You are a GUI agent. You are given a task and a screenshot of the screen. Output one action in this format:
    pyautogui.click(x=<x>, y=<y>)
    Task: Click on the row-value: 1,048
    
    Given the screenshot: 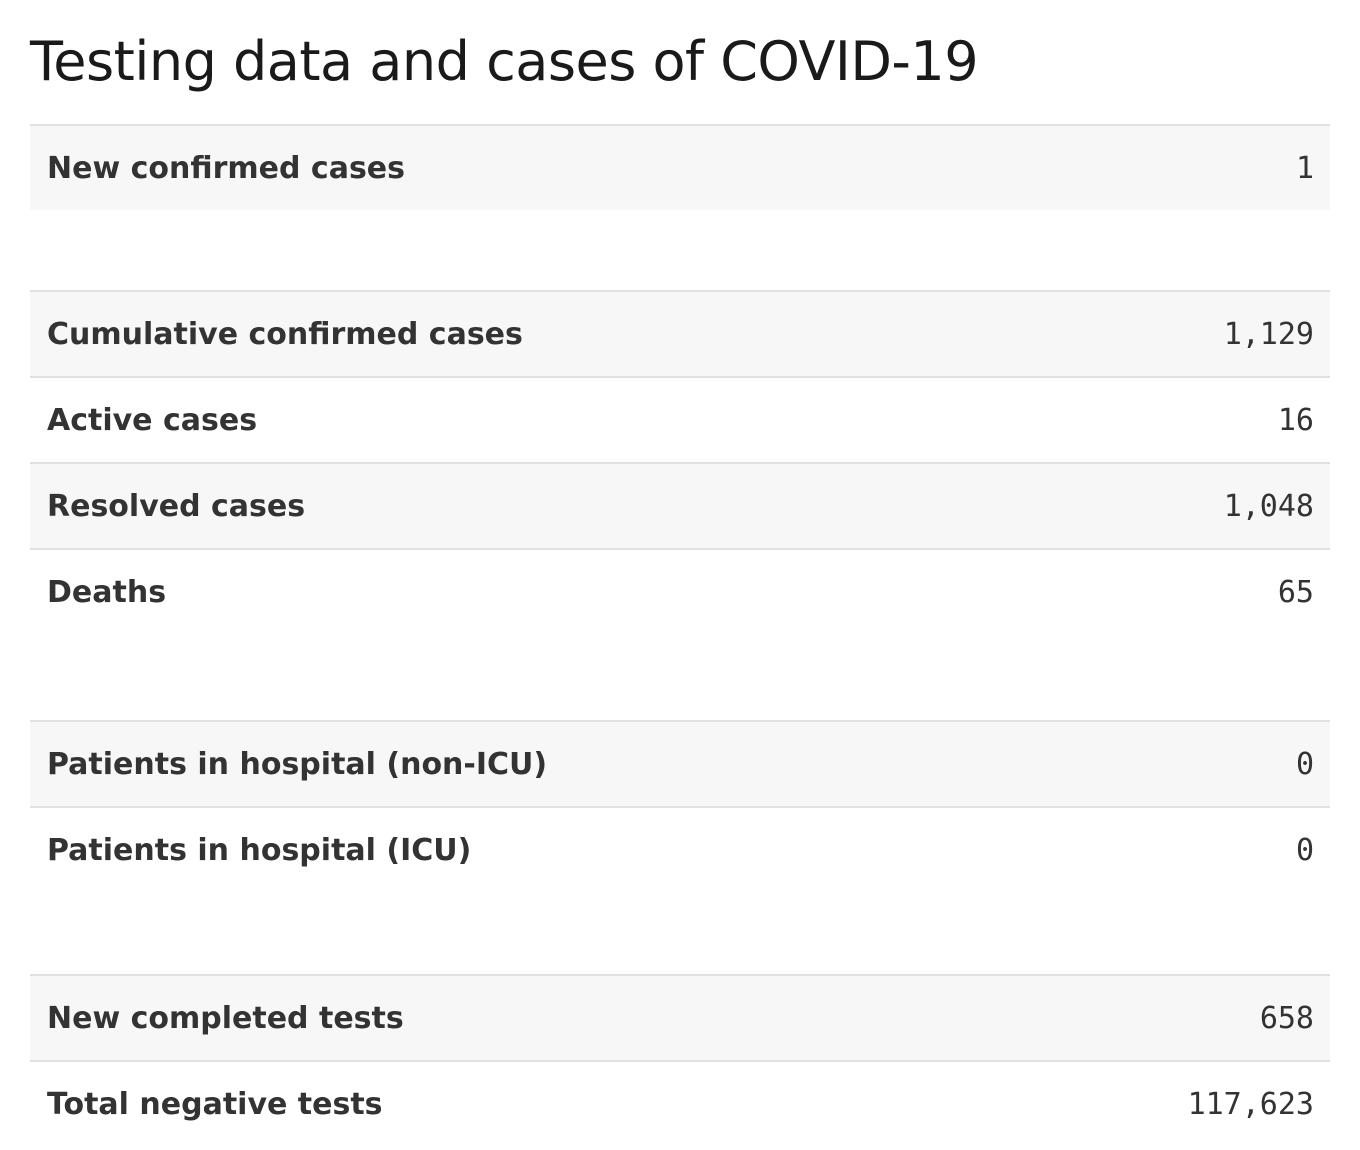 What is the action you would take?
    pyautogui.click(x=1268, y=506)
    